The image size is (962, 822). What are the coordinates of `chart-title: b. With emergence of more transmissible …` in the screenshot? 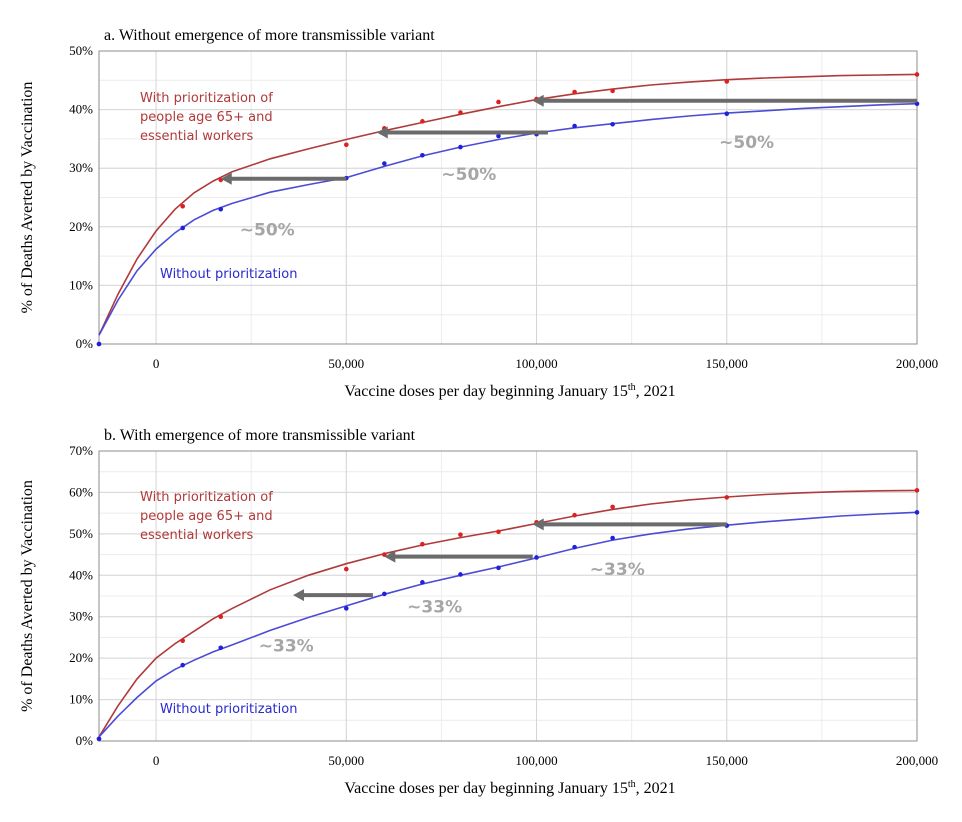 It's located at (260, 435).